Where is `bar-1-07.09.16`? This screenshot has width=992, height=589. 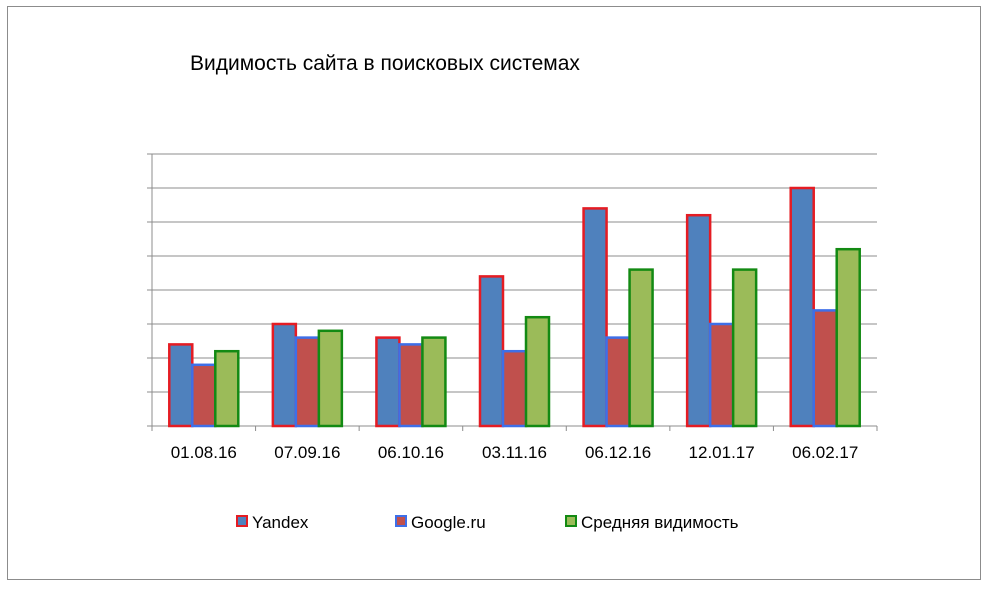 bar-1-07.09.16 is located at coordinates (284, 375).